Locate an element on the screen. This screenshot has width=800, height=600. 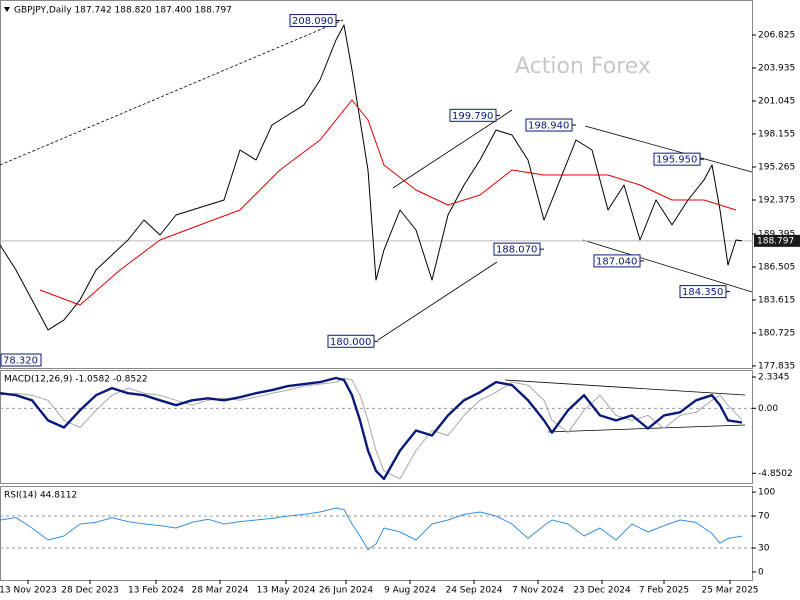
price-annotation: 184.350 is located at coordinates (704, 292).